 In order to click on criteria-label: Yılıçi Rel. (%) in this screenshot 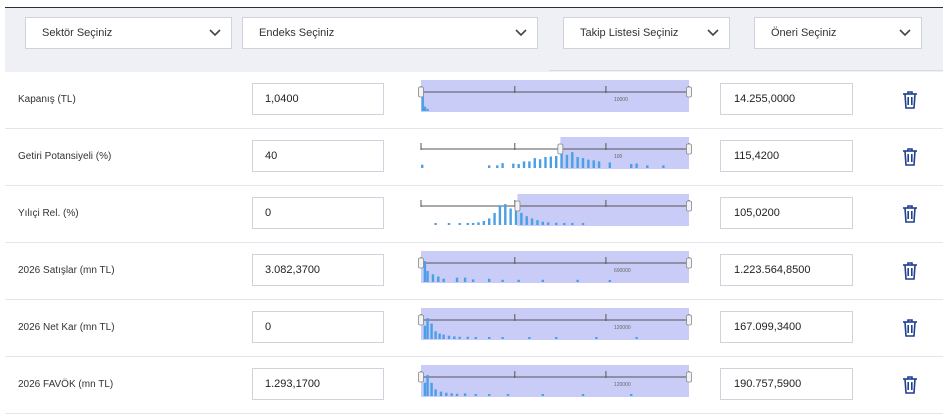, I will do `click(48, 213)`.